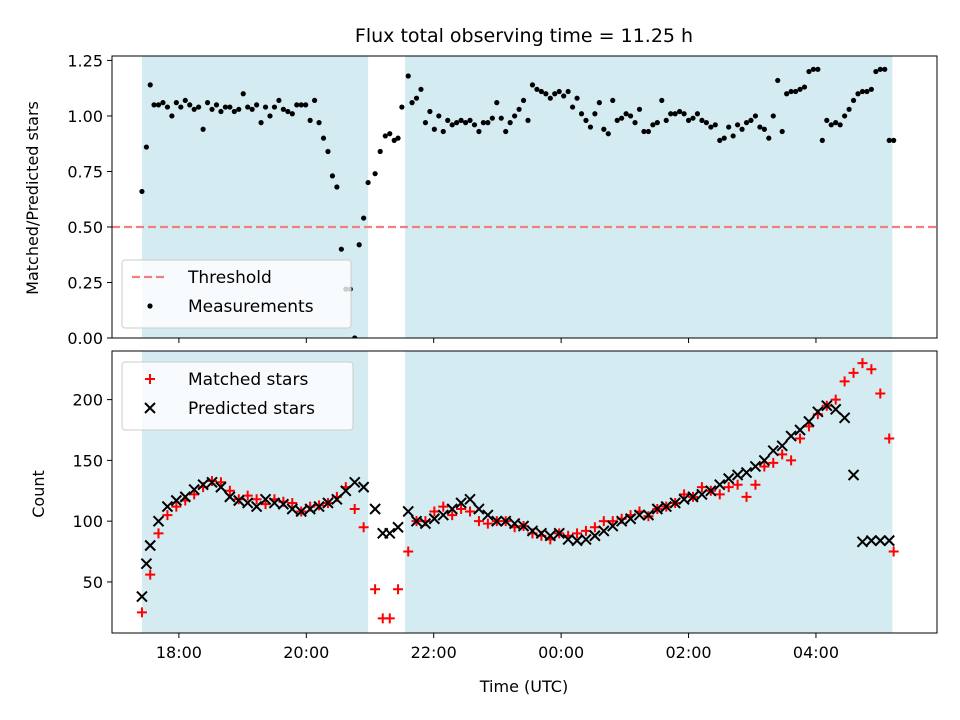 This screenshot has width=960, height=720. I want to click on top-legend: Threshold Measurements, so click(236, 294).